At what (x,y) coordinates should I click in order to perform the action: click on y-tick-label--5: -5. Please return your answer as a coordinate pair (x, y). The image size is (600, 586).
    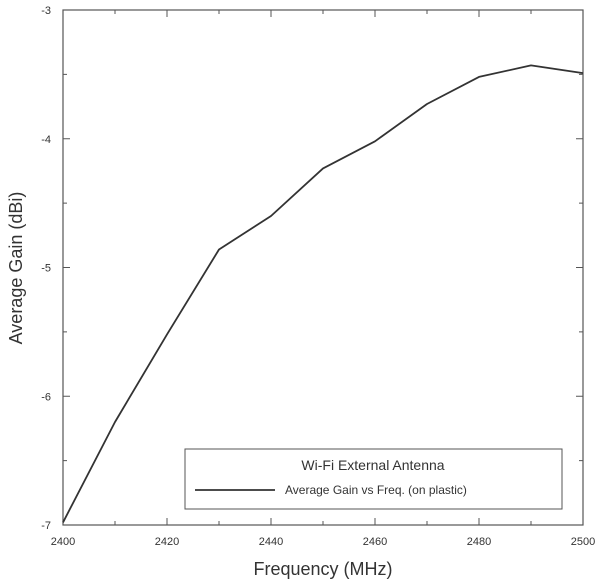
    Looking at the image, I should click on (46, 269).